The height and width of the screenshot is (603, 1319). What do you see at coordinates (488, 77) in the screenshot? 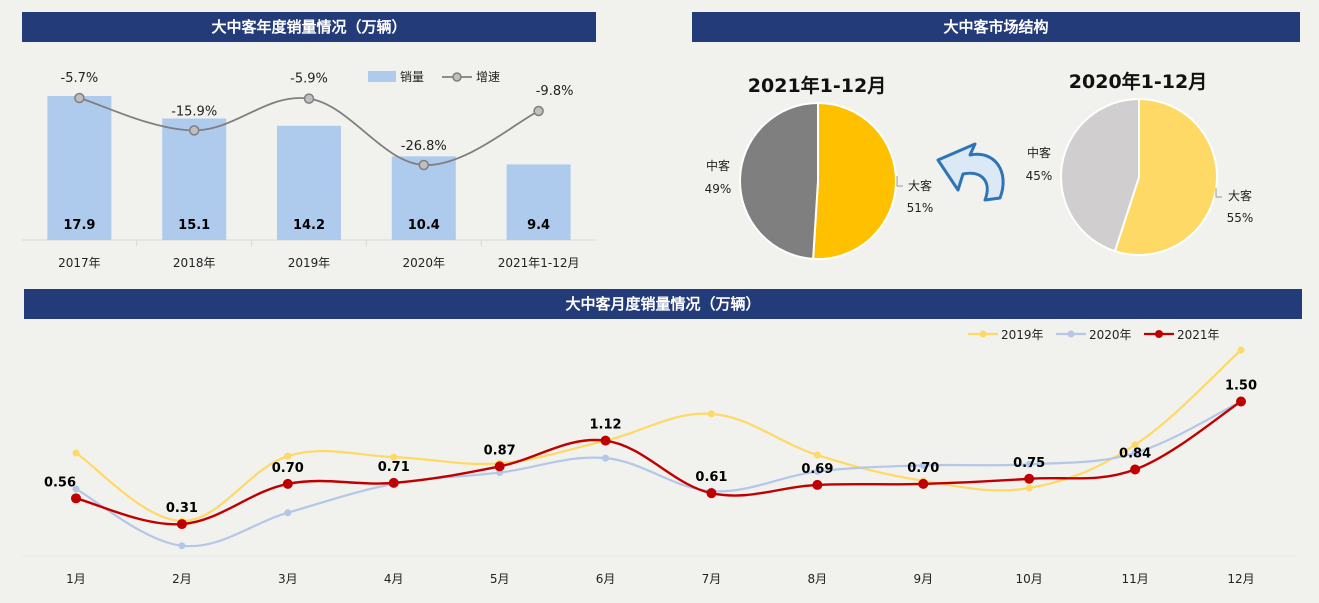
I see `legend-growth-label: 增速` at bounding box center [488, 77].